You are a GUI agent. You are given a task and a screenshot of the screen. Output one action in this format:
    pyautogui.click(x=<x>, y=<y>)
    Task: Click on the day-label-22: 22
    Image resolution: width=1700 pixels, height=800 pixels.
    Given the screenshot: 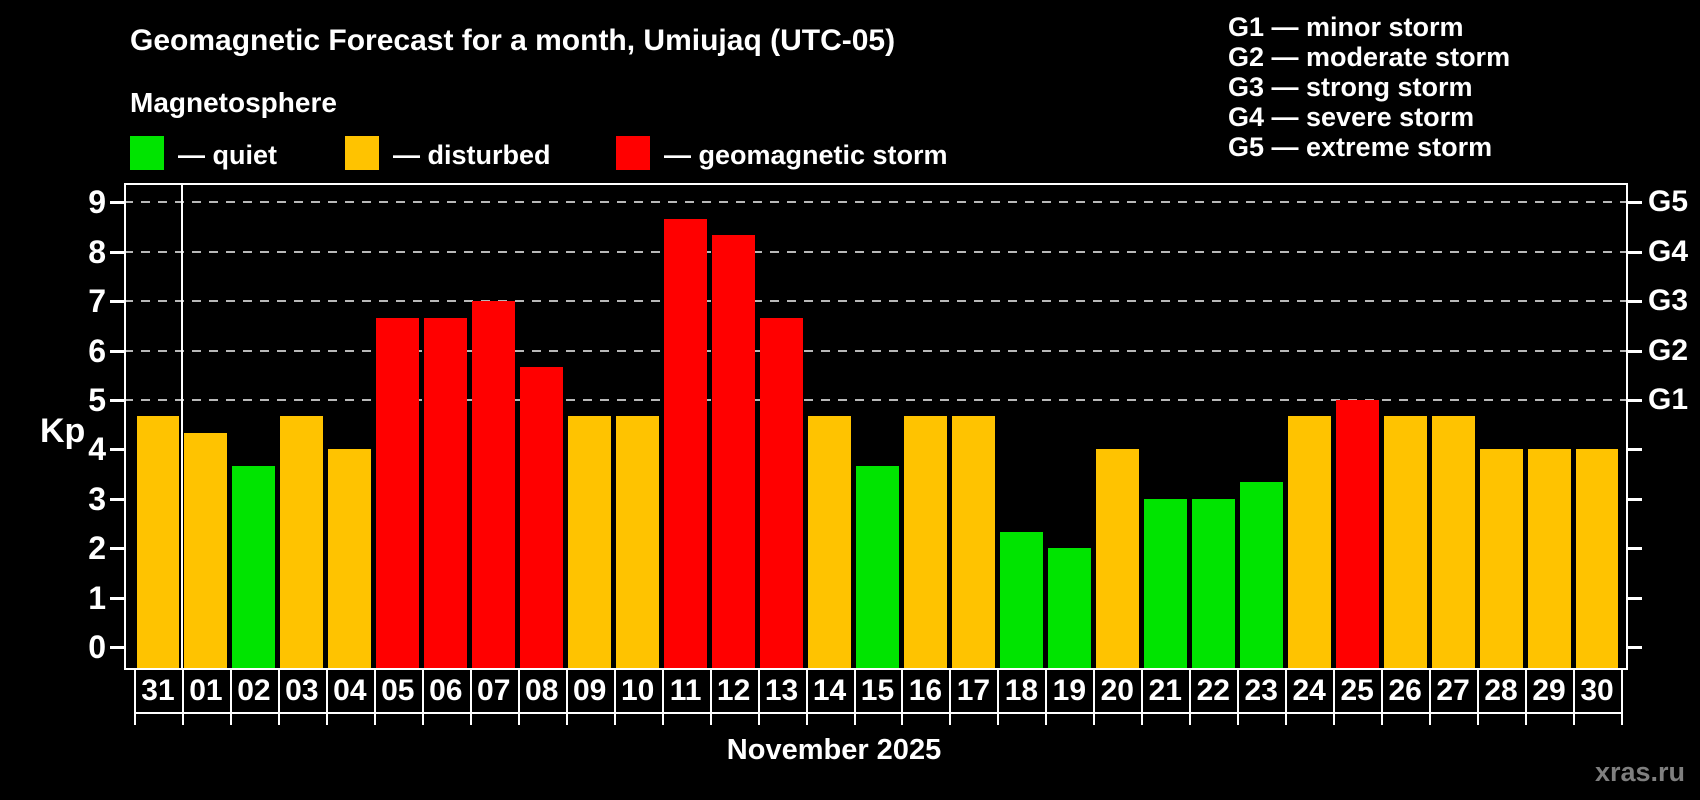 What is the action you would take?
    pyautogui.click(x=1213, y=690)
    